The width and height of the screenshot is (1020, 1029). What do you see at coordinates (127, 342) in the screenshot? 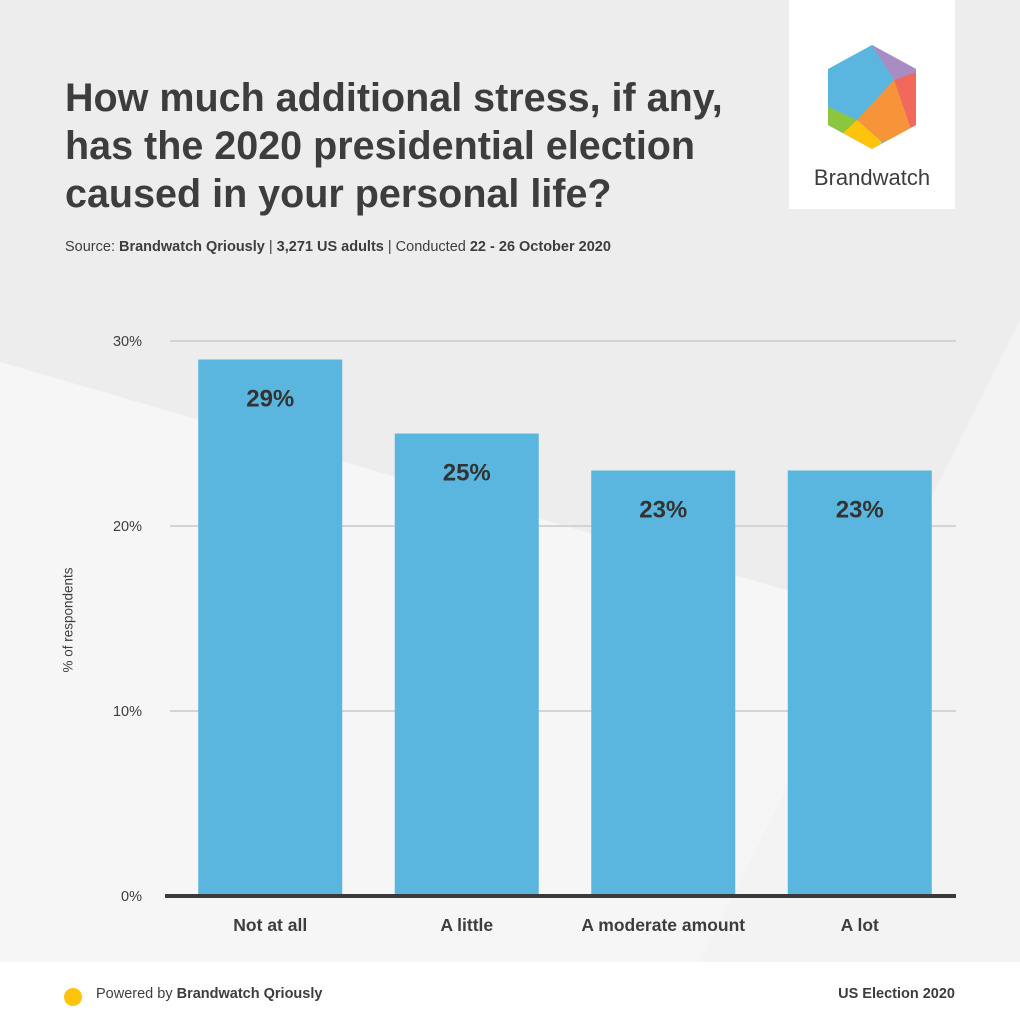
I see `y-tick-label: 30%` at bounding box center [127, 342].